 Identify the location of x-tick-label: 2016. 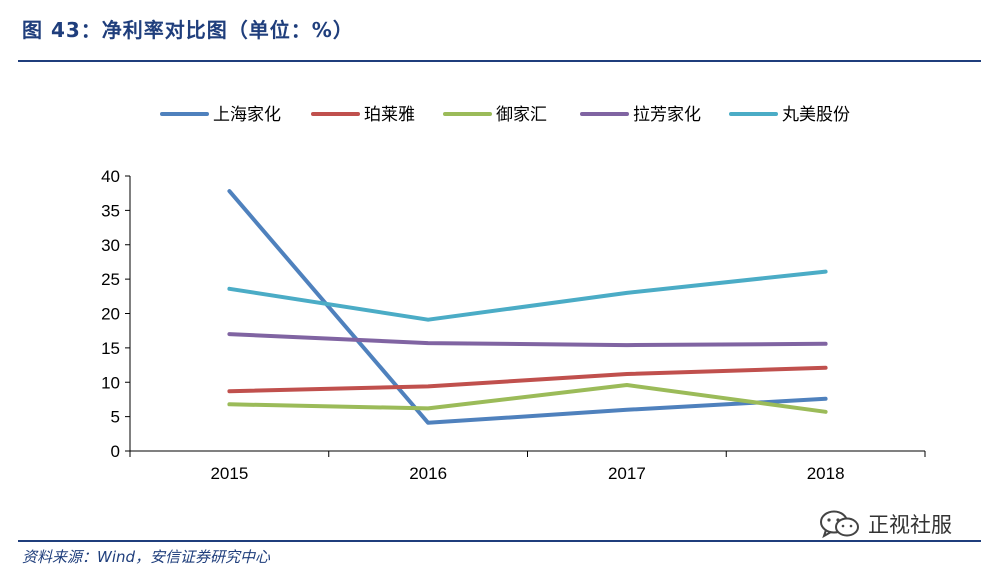
(428, 473).